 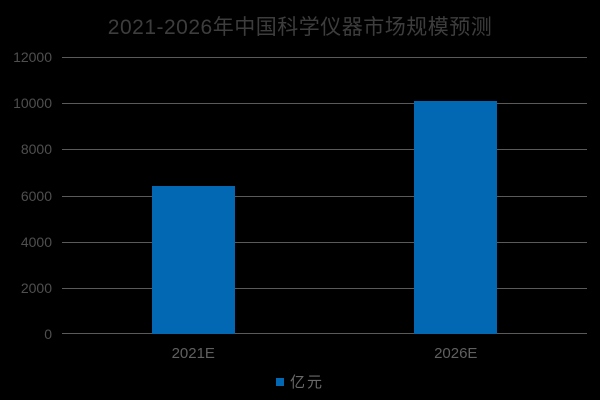 What do you see at coordinates (36, 149) in the screenshot?
I see `y-tick-label: 8000` at bounding box center [36, 149].